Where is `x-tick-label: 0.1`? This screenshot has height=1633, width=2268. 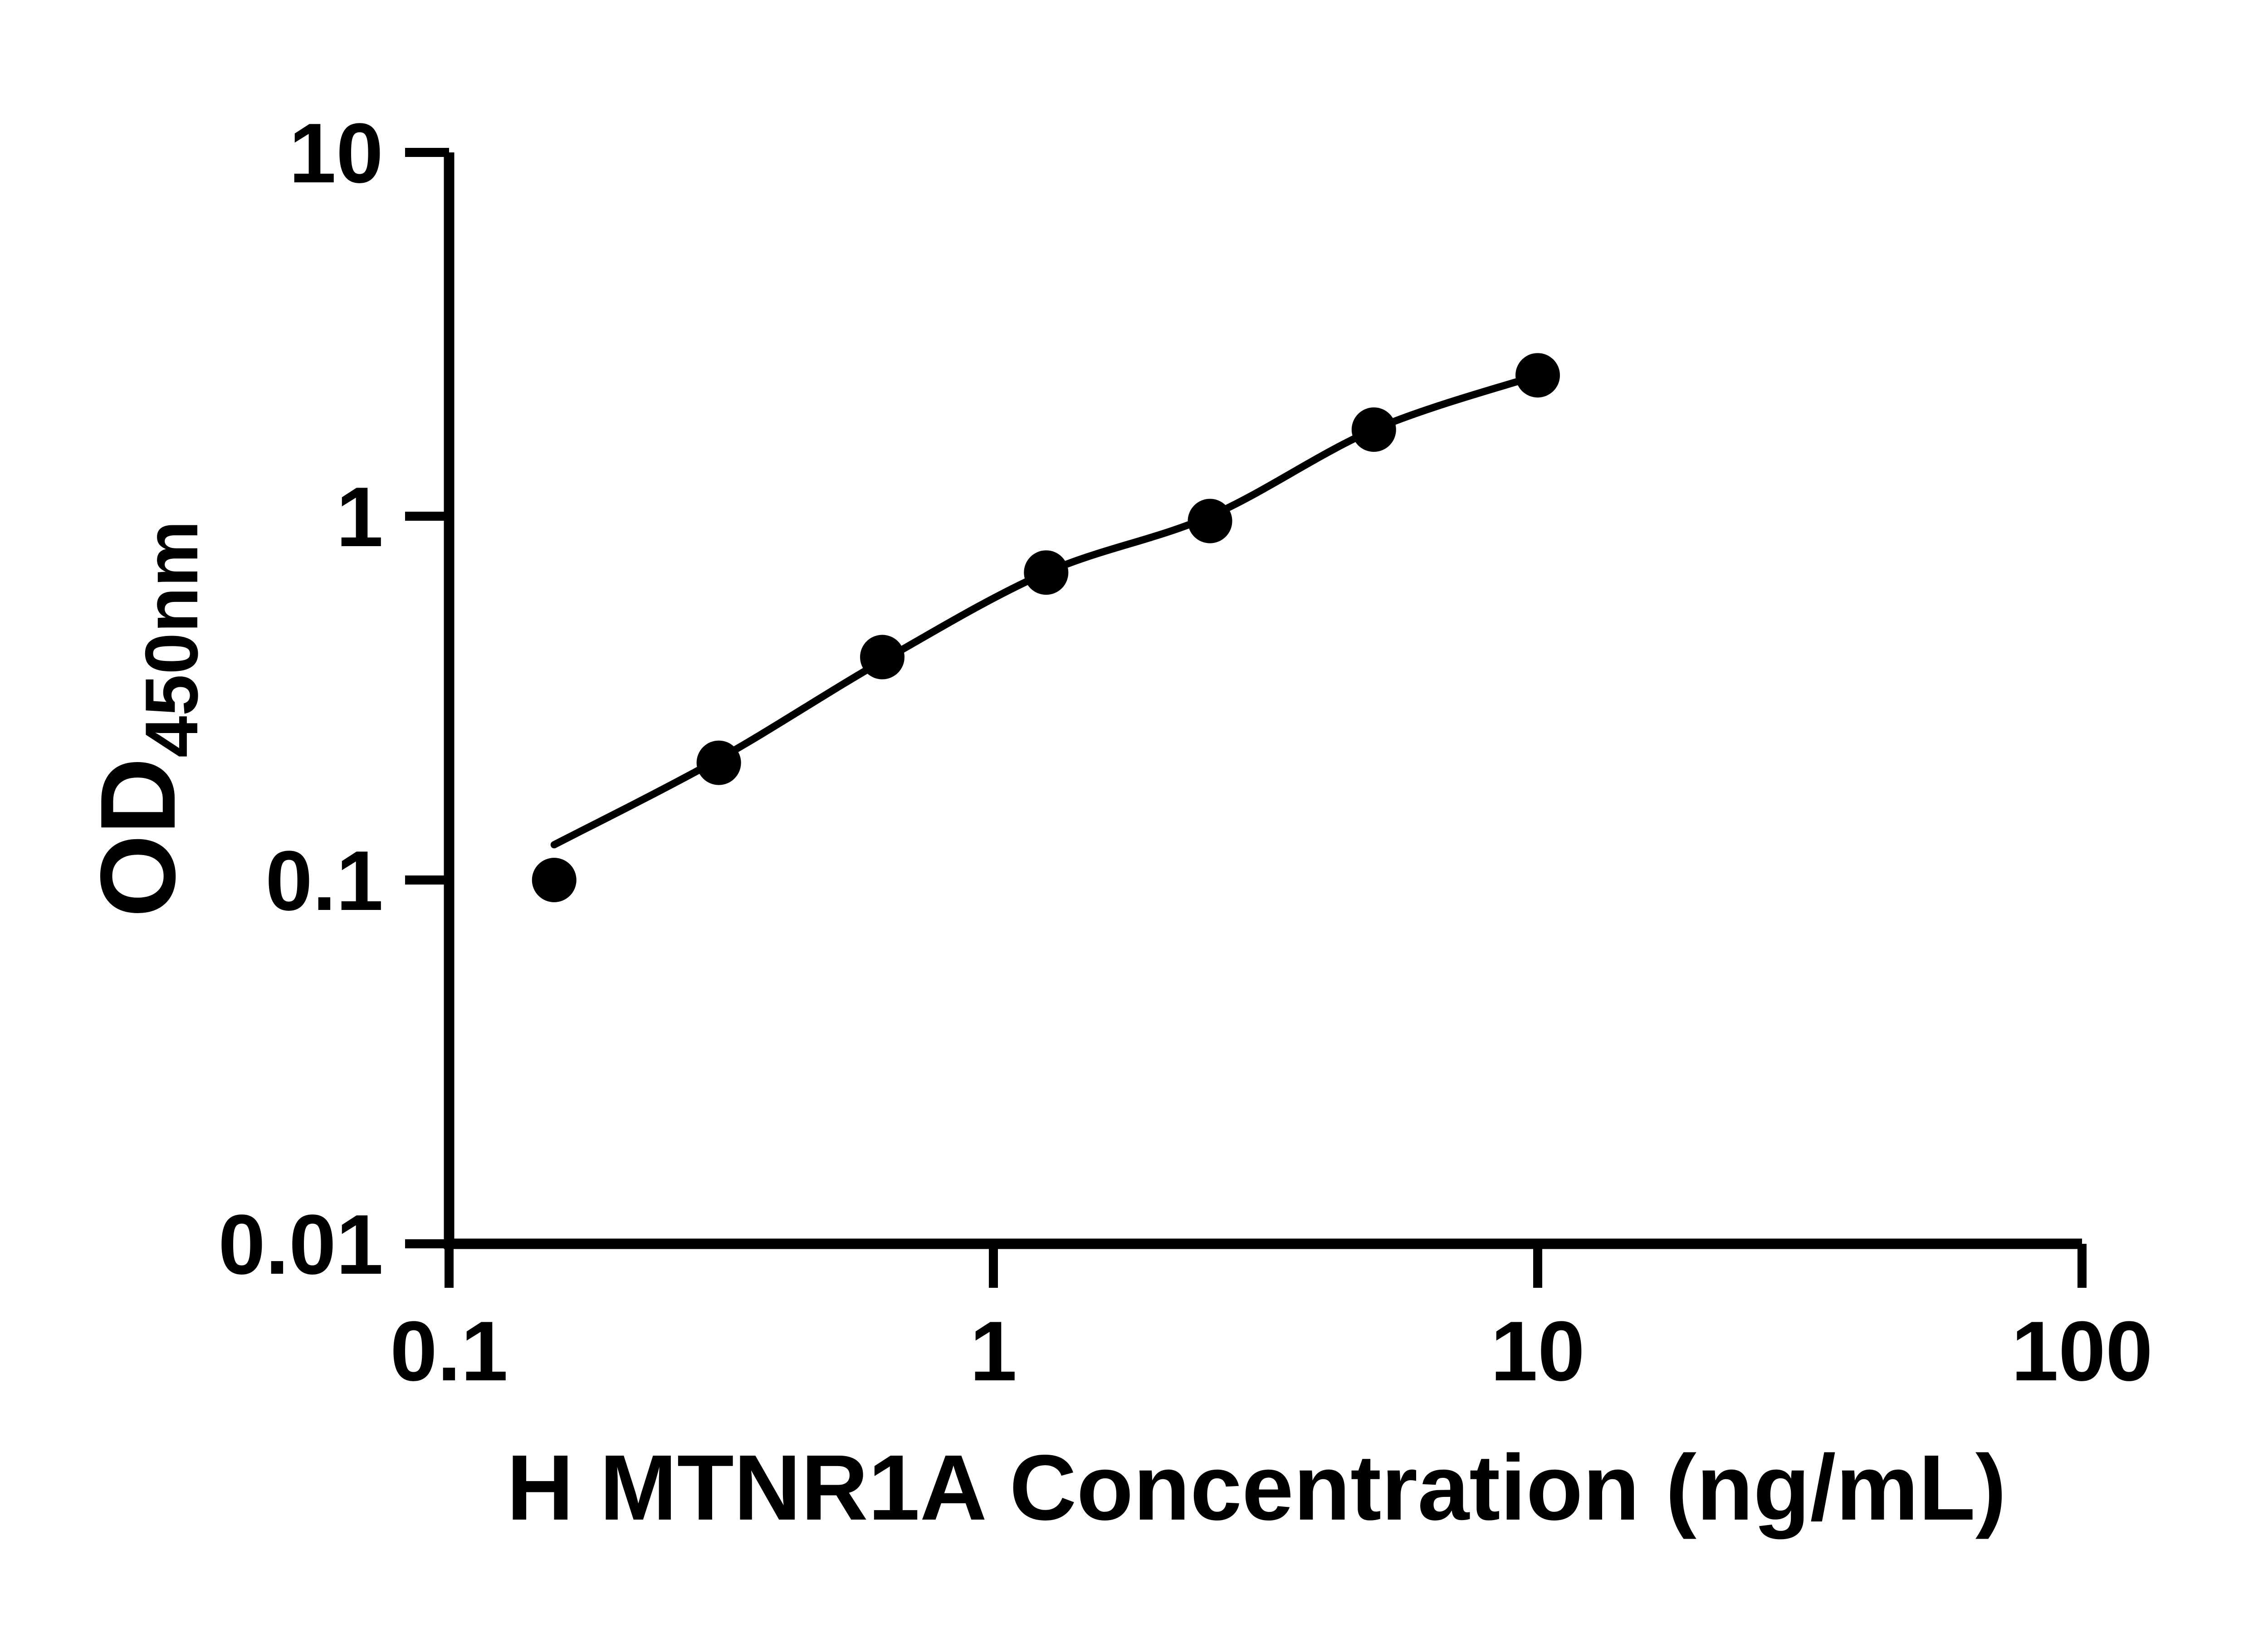 x-tick-label: 0.1 is located at coordinates (449, 1351).